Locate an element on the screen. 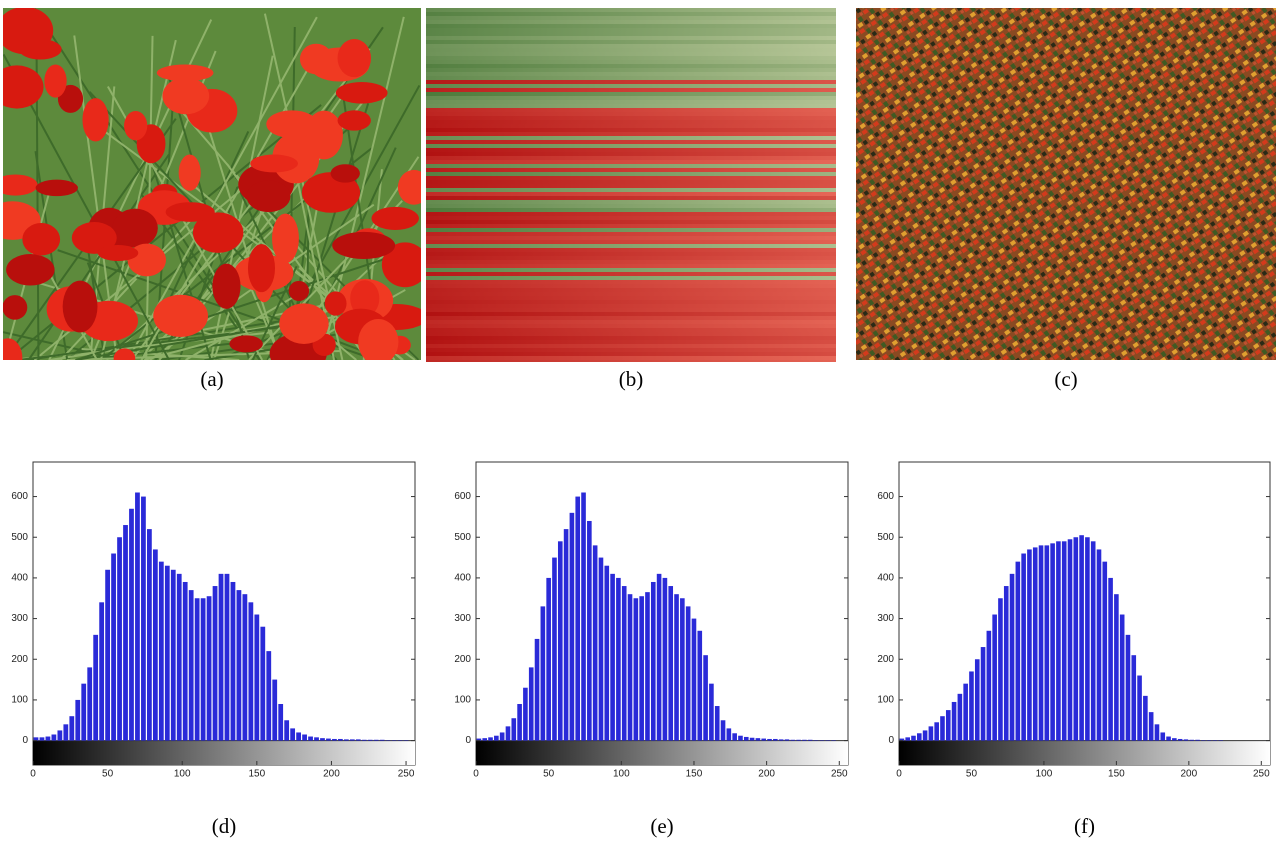 The image size is (1279, 844). y-tick-label: 100 is located at coordinates (885, 700).